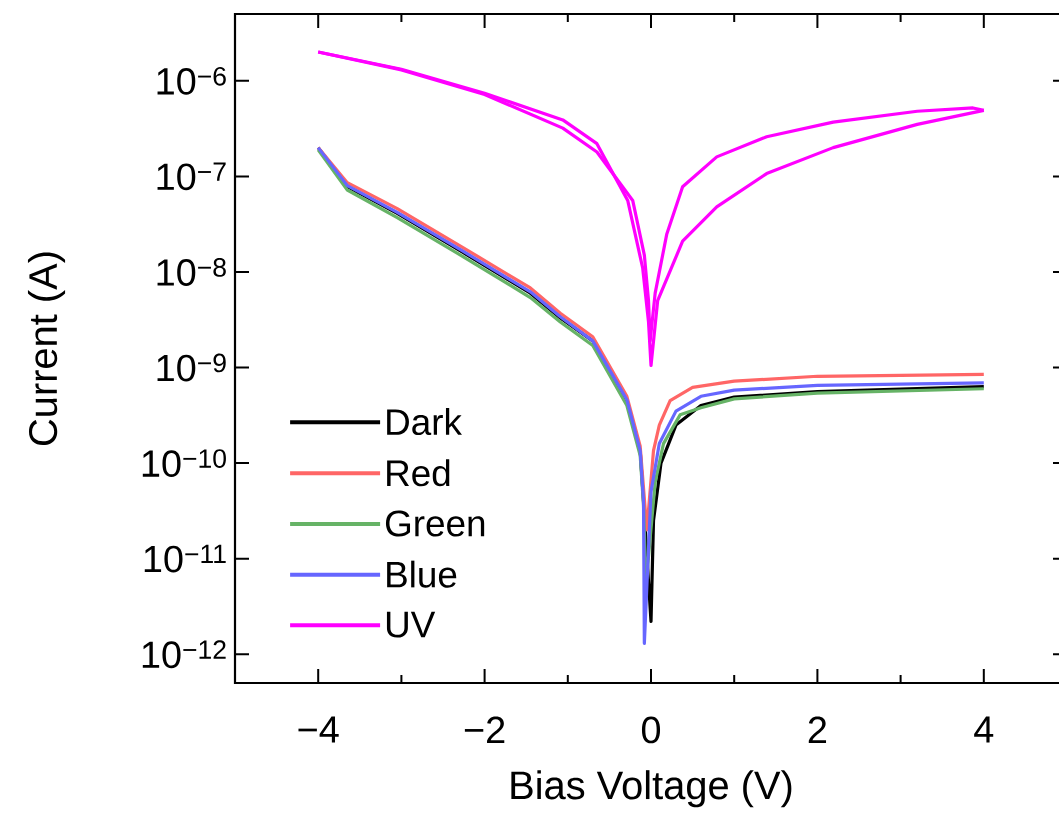  I want to click on y-tick-label: 10$^{−8}$, so click(191, 272).